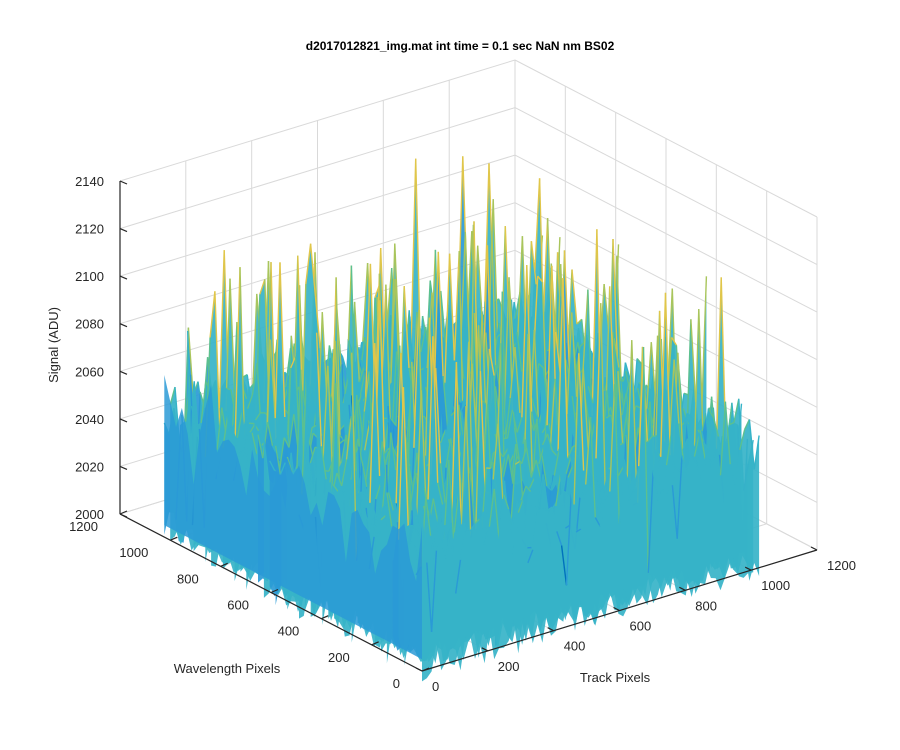 This screenshot has width=900, height=750. Describe the element at coordinates (615, 677) in the screenshot. I see `x-axis-label: Track Pixels` at that location.